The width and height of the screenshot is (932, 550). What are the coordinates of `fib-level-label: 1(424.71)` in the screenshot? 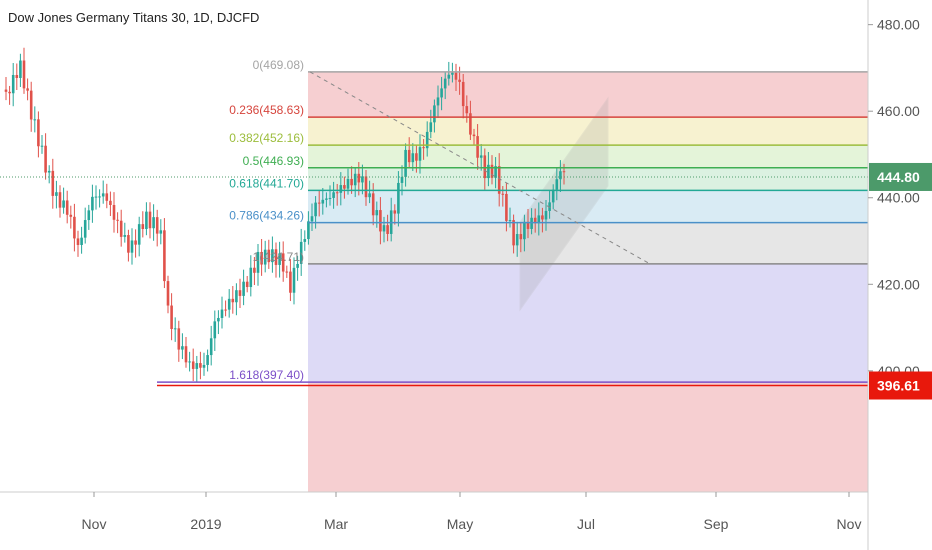 It's located at (278, 257).